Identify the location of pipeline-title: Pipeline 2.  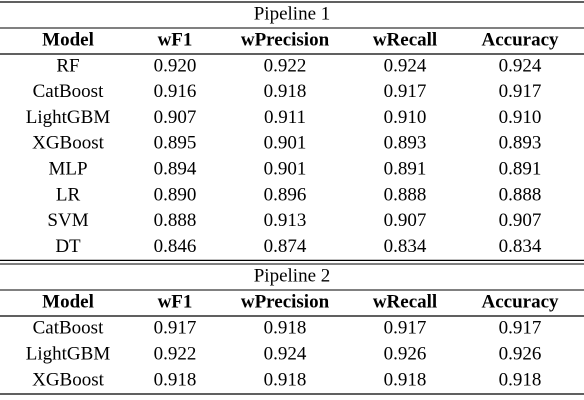
(292, 275).